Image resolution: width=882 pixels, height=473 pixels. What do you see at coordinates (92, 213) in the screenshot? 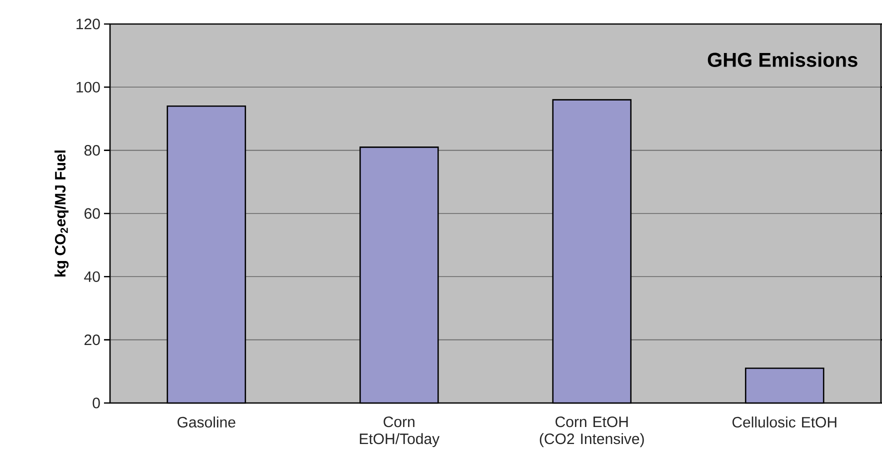
I see `y-tick-label: 60` at bounding box center [92, 213].